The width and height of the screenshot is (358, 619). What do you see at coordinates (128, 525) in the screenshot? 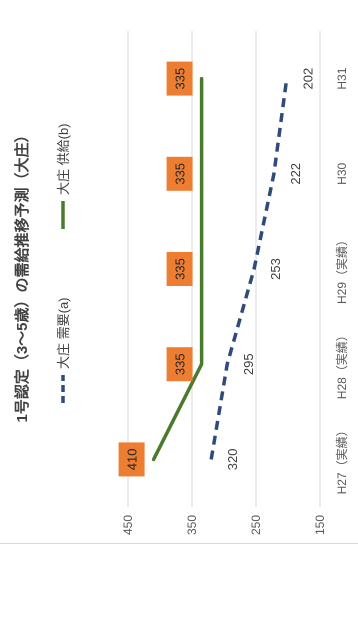
I see `y-tick-label: 450` at bounding box center [128, 525].